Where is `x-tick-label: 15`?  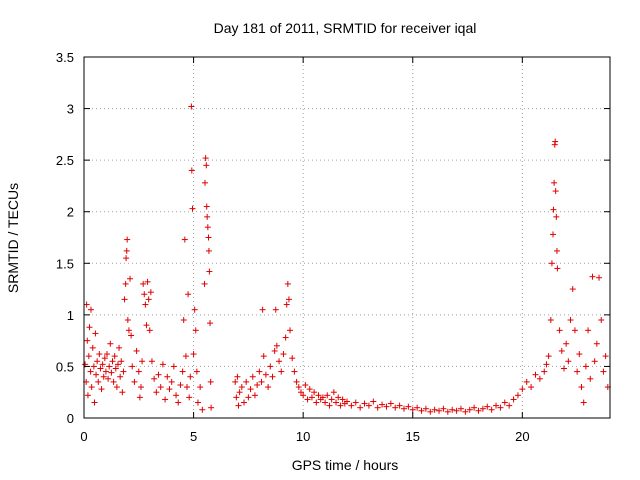 x-tick-label: 15 is located at coordinates (413, 436).